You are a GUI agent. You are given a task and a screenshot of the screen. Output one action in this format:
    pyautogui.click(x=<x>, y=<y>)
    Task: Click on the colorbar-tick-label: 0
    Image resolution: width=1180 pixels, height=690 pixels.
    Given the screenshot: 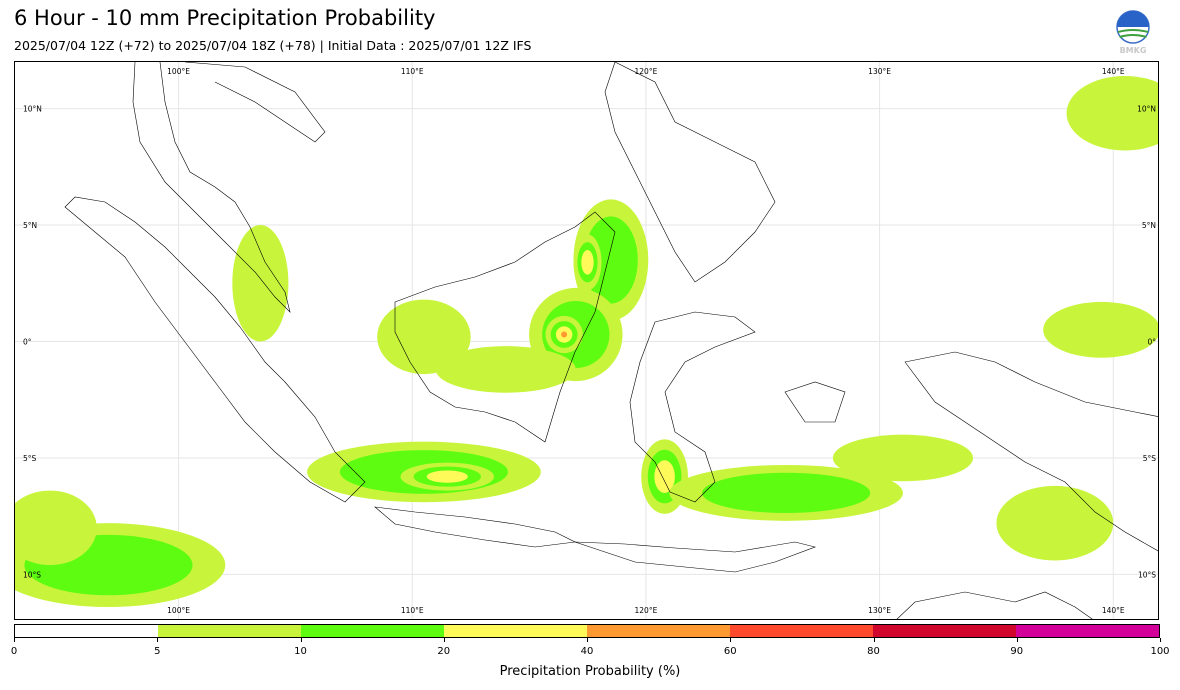 What is the action you would take?
    pyautogui.click(x=14, y=651)
    